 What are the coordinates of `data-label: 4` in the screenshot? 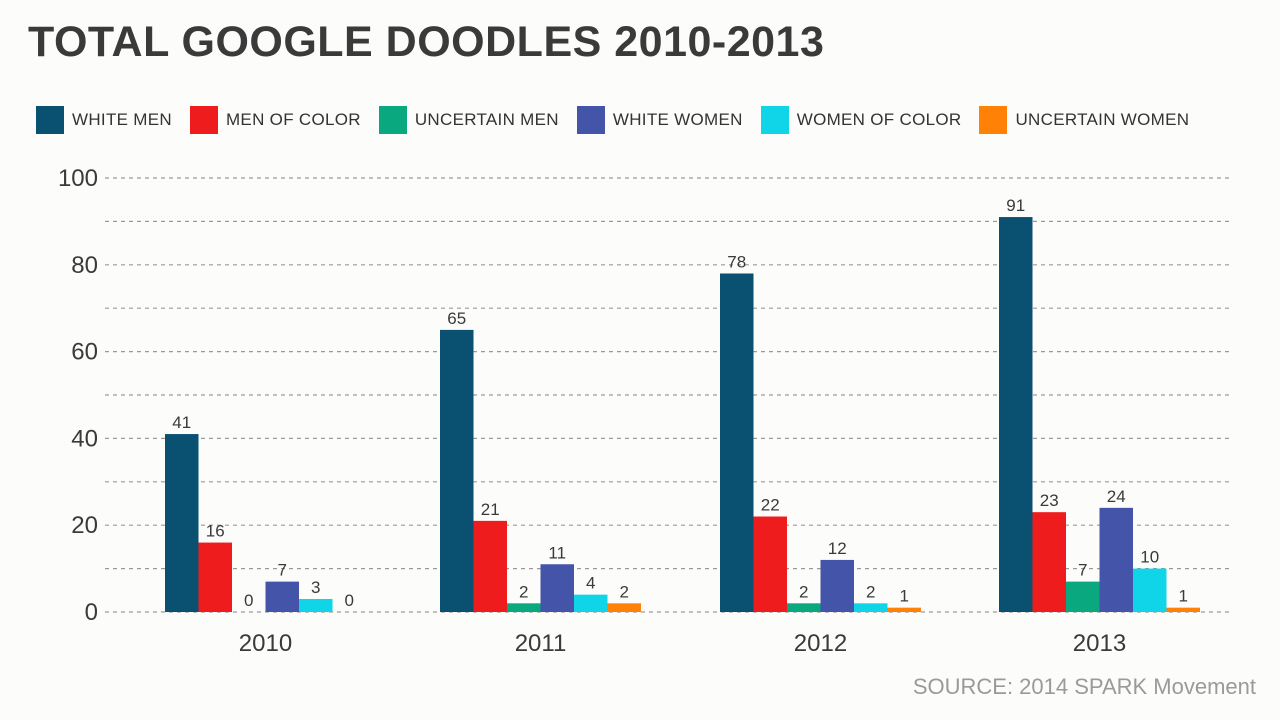 It's located at (590, 583).